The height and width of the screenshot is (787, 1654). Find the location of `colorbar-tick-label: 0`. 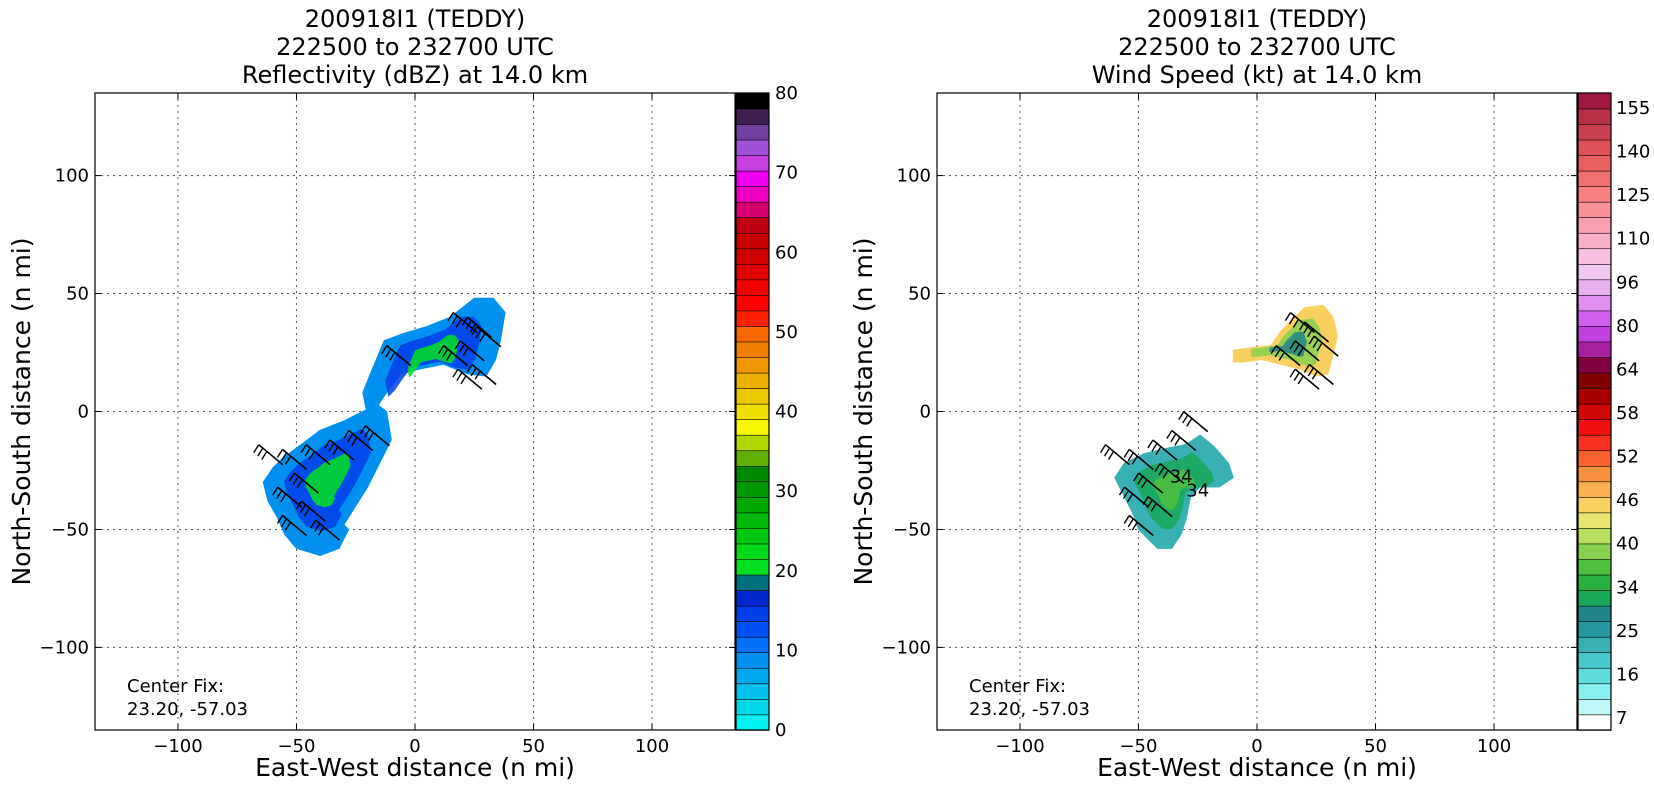

colorbar-tick-label: 0 is located at coordinates (780, 730).